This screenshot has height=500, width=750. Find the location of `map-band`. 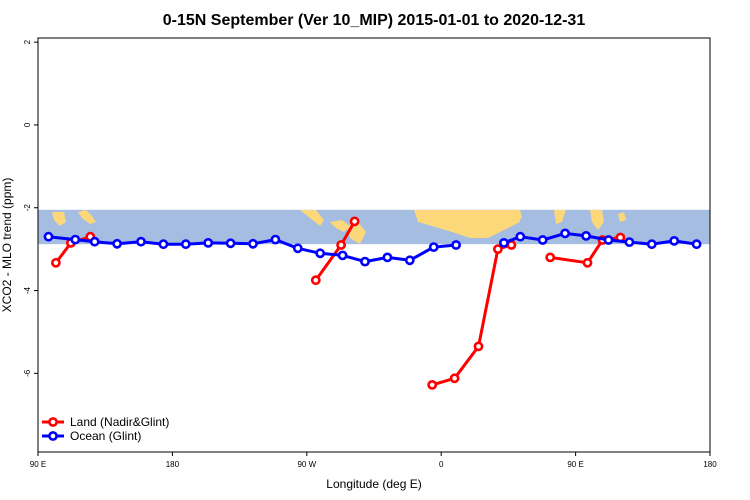

map-band is located at coordinates (374, 227).